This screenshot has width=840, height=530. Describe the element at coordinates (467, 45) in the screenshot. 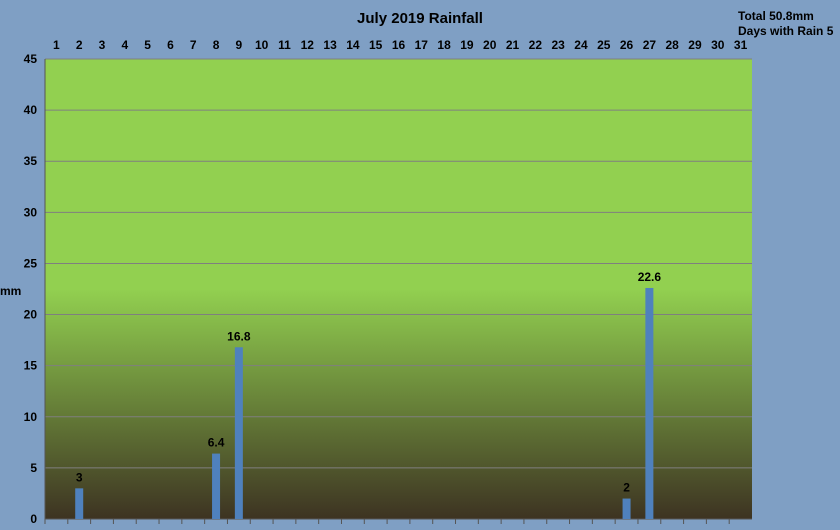

I see `x-tick-label: 19` at that location.